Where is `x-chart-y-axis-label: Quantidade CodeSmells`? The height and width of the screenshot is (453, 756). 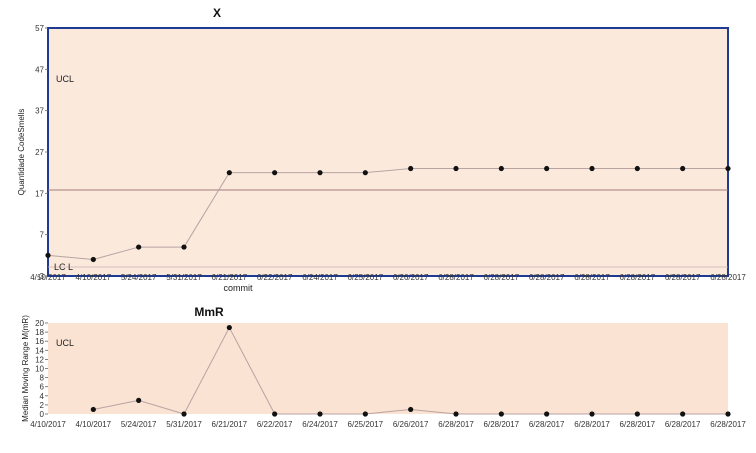
x-chart-y-axis-label: Quantidade CodeSmells is located at coordinates (21, 152).